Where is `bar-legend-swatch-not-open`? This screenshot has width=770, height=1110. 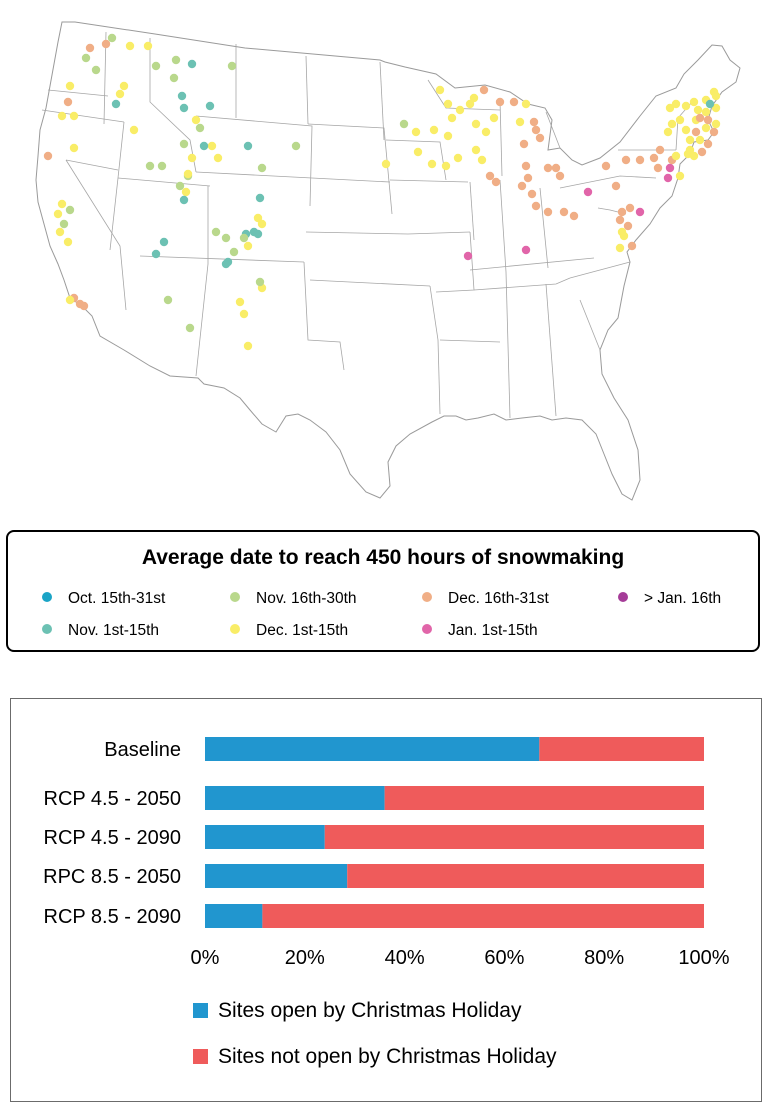 bar-legend-swatch-not-open is located at coordinates (200, 1056).